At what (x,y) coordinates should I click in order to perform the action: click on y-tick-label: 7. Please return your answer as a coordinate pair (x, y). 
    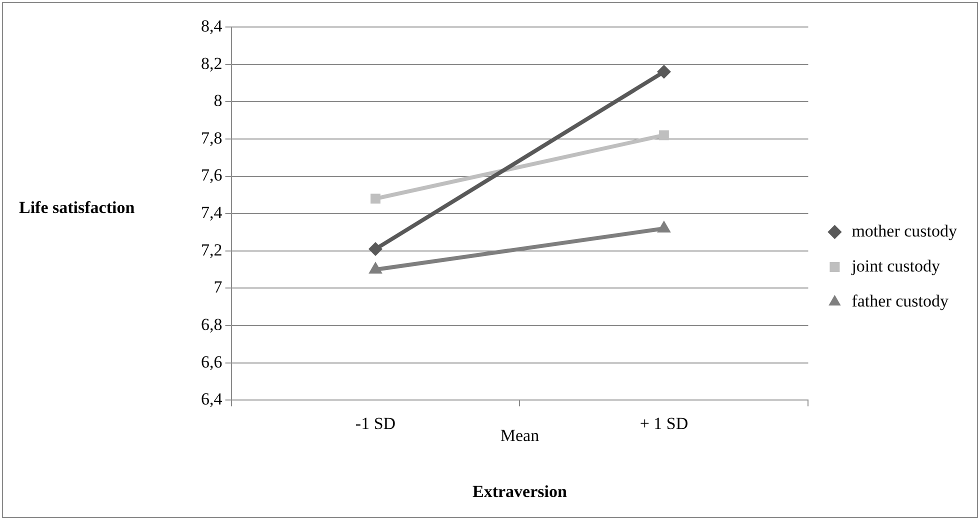
    Looking at the image, I should click on (218, 287).